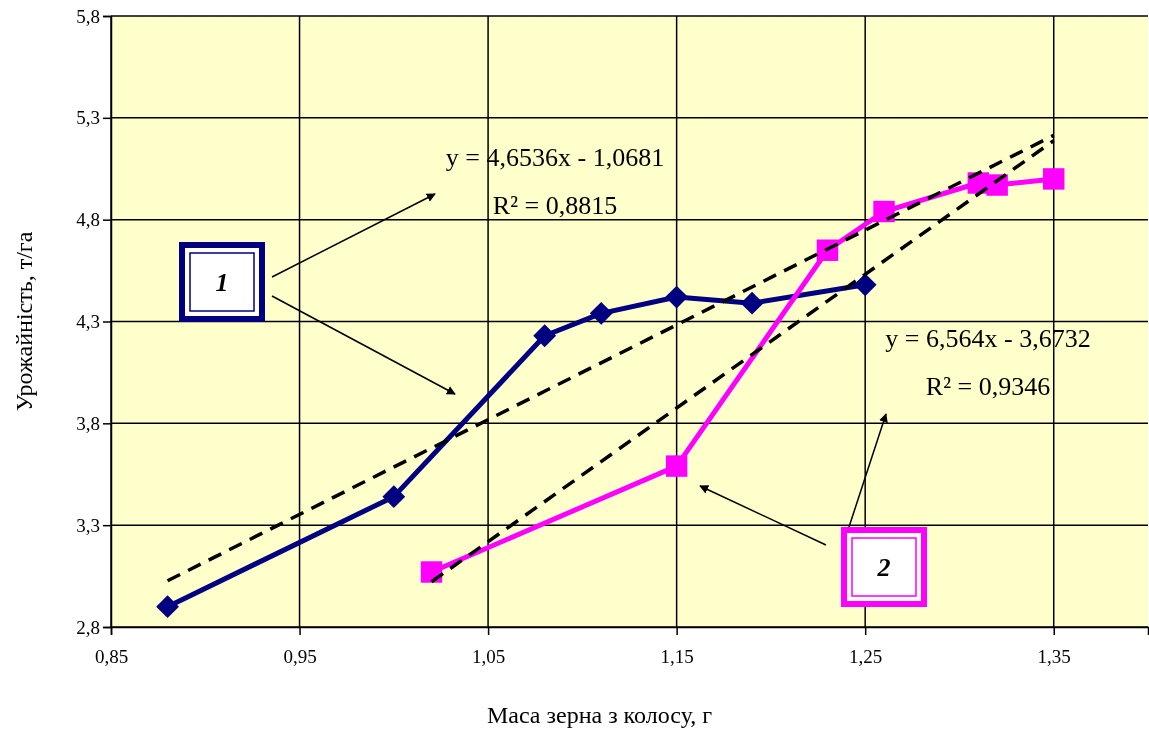 This screenshot has width=1149, height=735. What do you see at coordinates (88, 322) in the screenshot?
I see `y-tick-label: 4,3` at bounding box center [88, 322].